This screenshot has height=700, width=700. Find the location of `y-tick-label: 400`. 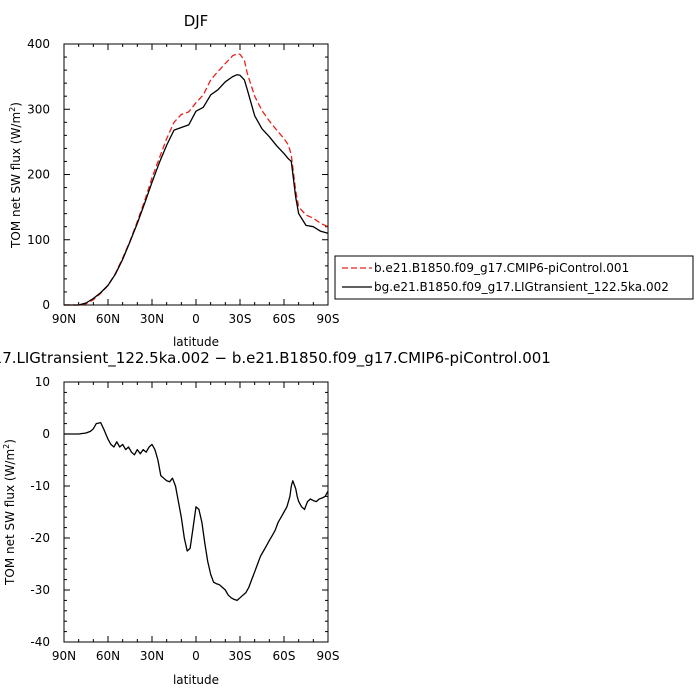

y-tick-label: 400 is located at coordinates (38, 44).